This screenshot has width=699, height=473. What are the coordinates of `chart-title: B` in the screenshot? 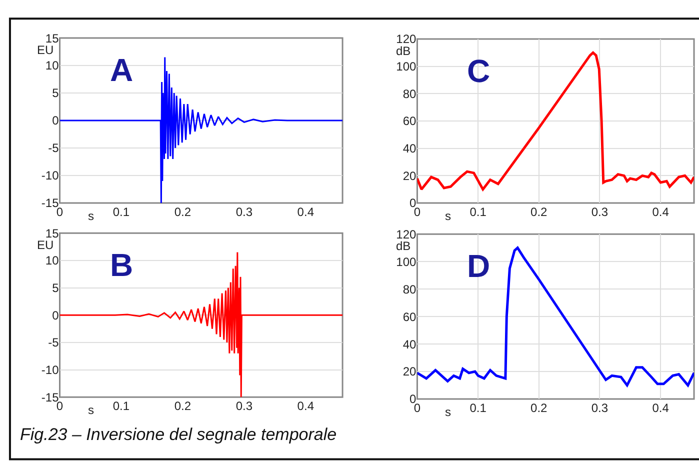 It's located at (122, 265).